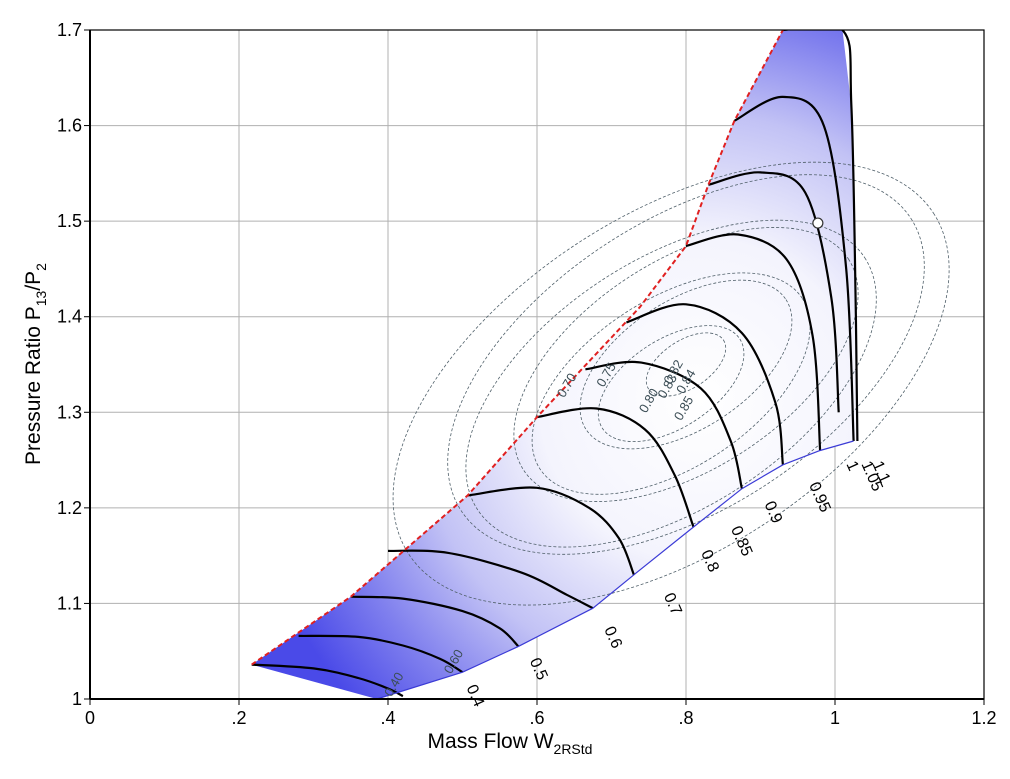  I want to click on x-tick-label: .2, so click(238, 718).